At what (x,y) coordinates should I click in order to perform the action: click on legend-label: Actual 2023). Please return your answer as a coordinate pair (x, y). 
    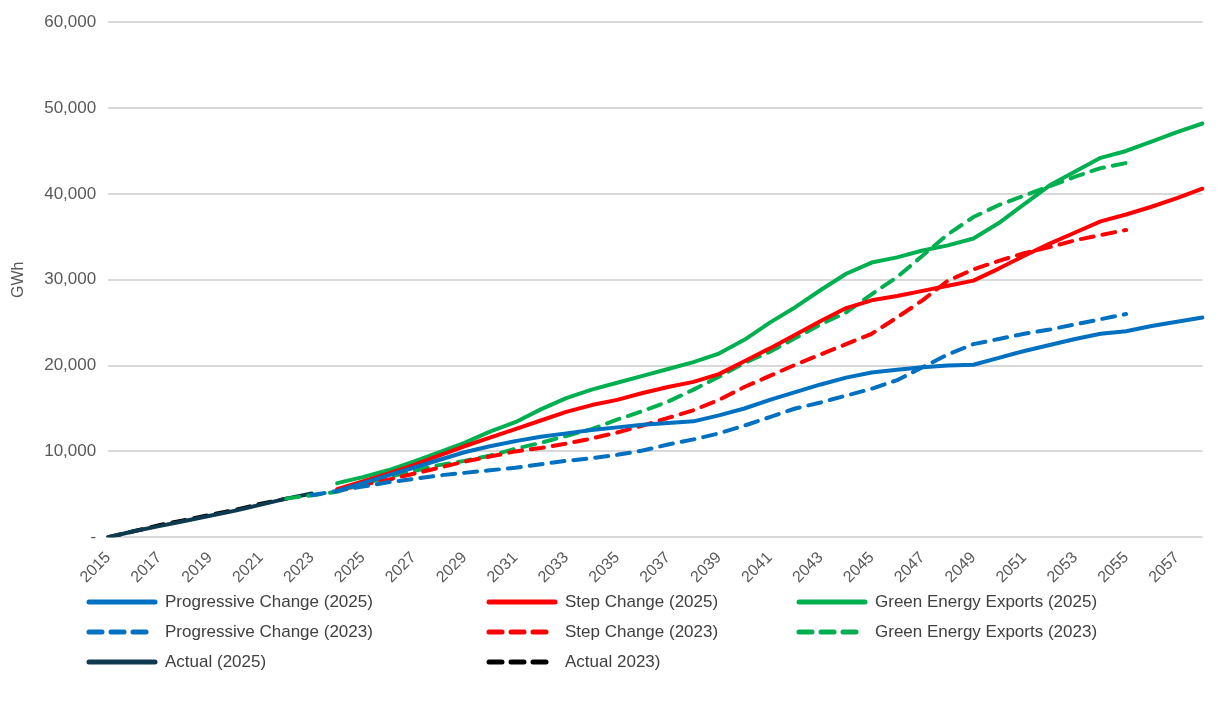
    Looking at the image, I should click on (613, 662).